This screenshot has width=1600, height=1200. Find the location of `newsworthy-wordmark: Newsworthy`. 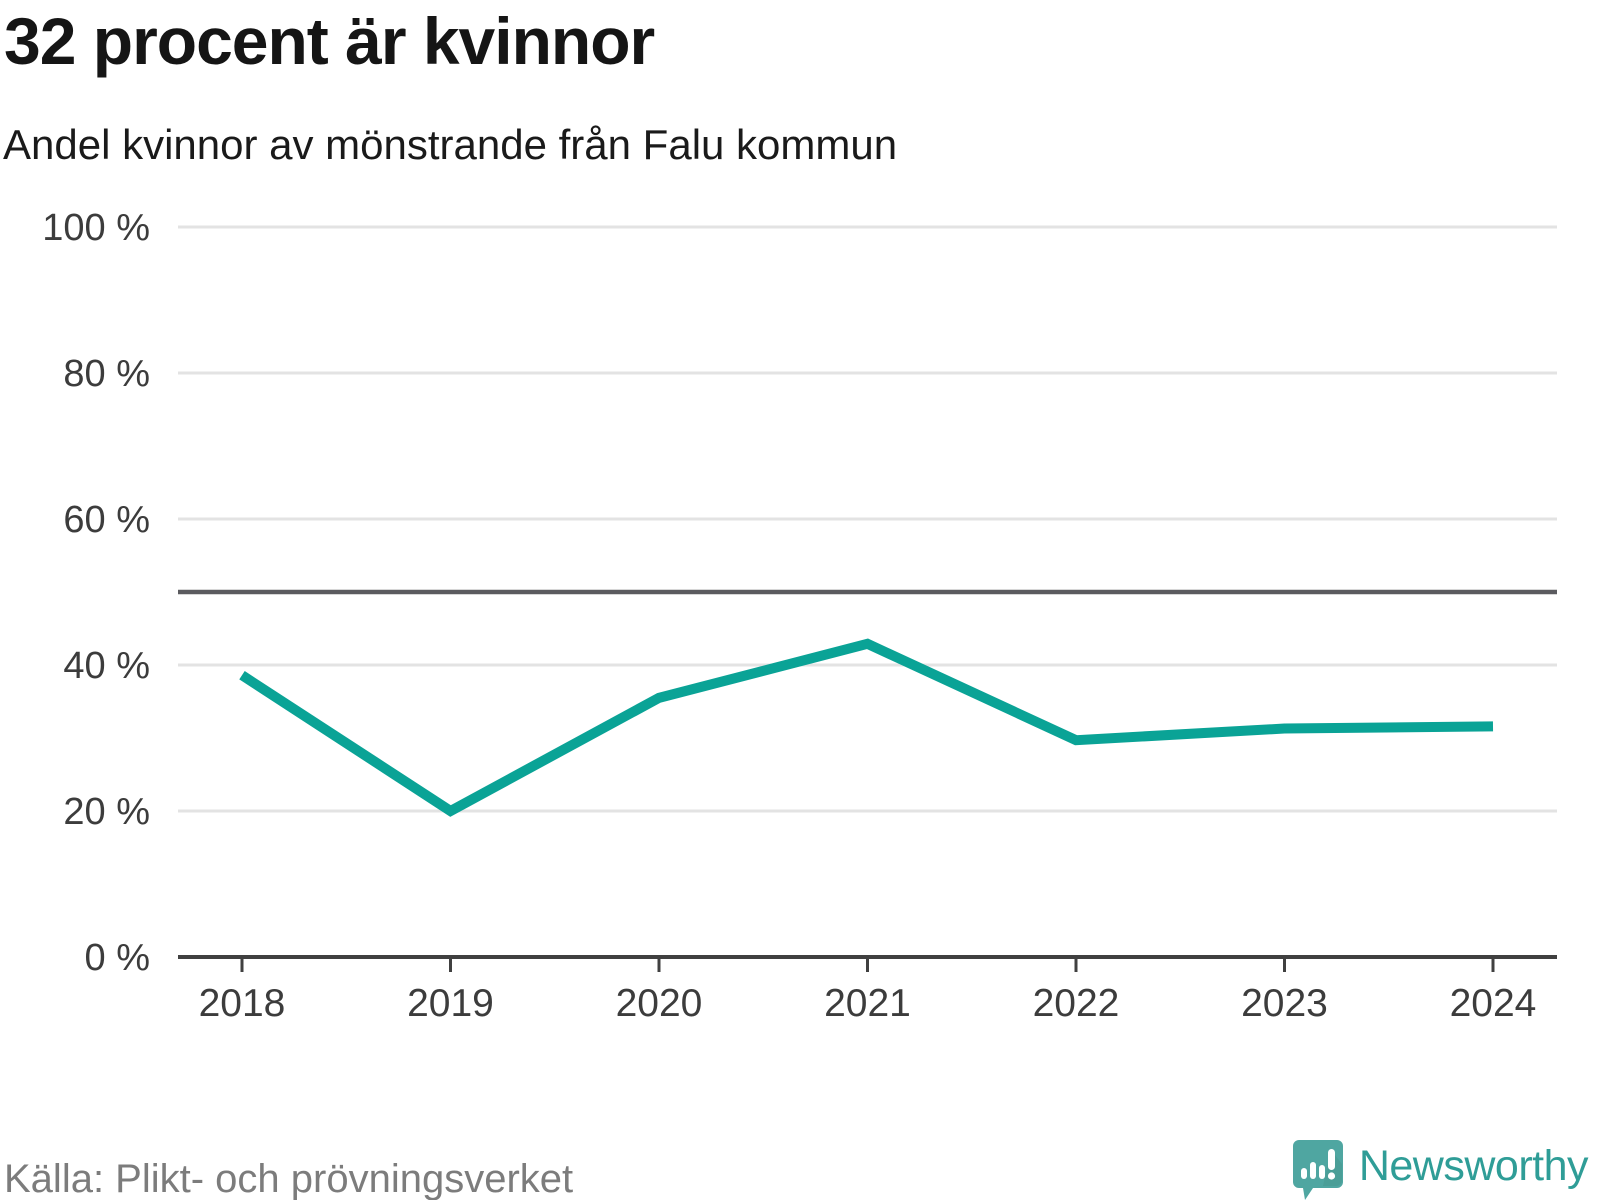

newsworthy-wordmark: Newsworthy is located at coordinates (1473, 1166).